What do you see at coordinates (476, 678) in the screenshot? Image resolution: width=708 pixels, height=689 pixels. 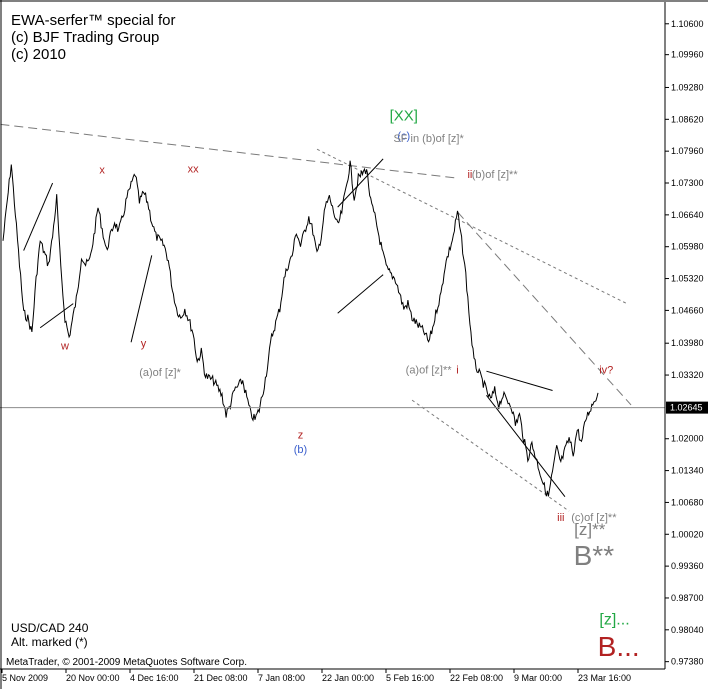 I see `x-tick-label: 22 Feb 08:00` at bounding box center [476, 678].